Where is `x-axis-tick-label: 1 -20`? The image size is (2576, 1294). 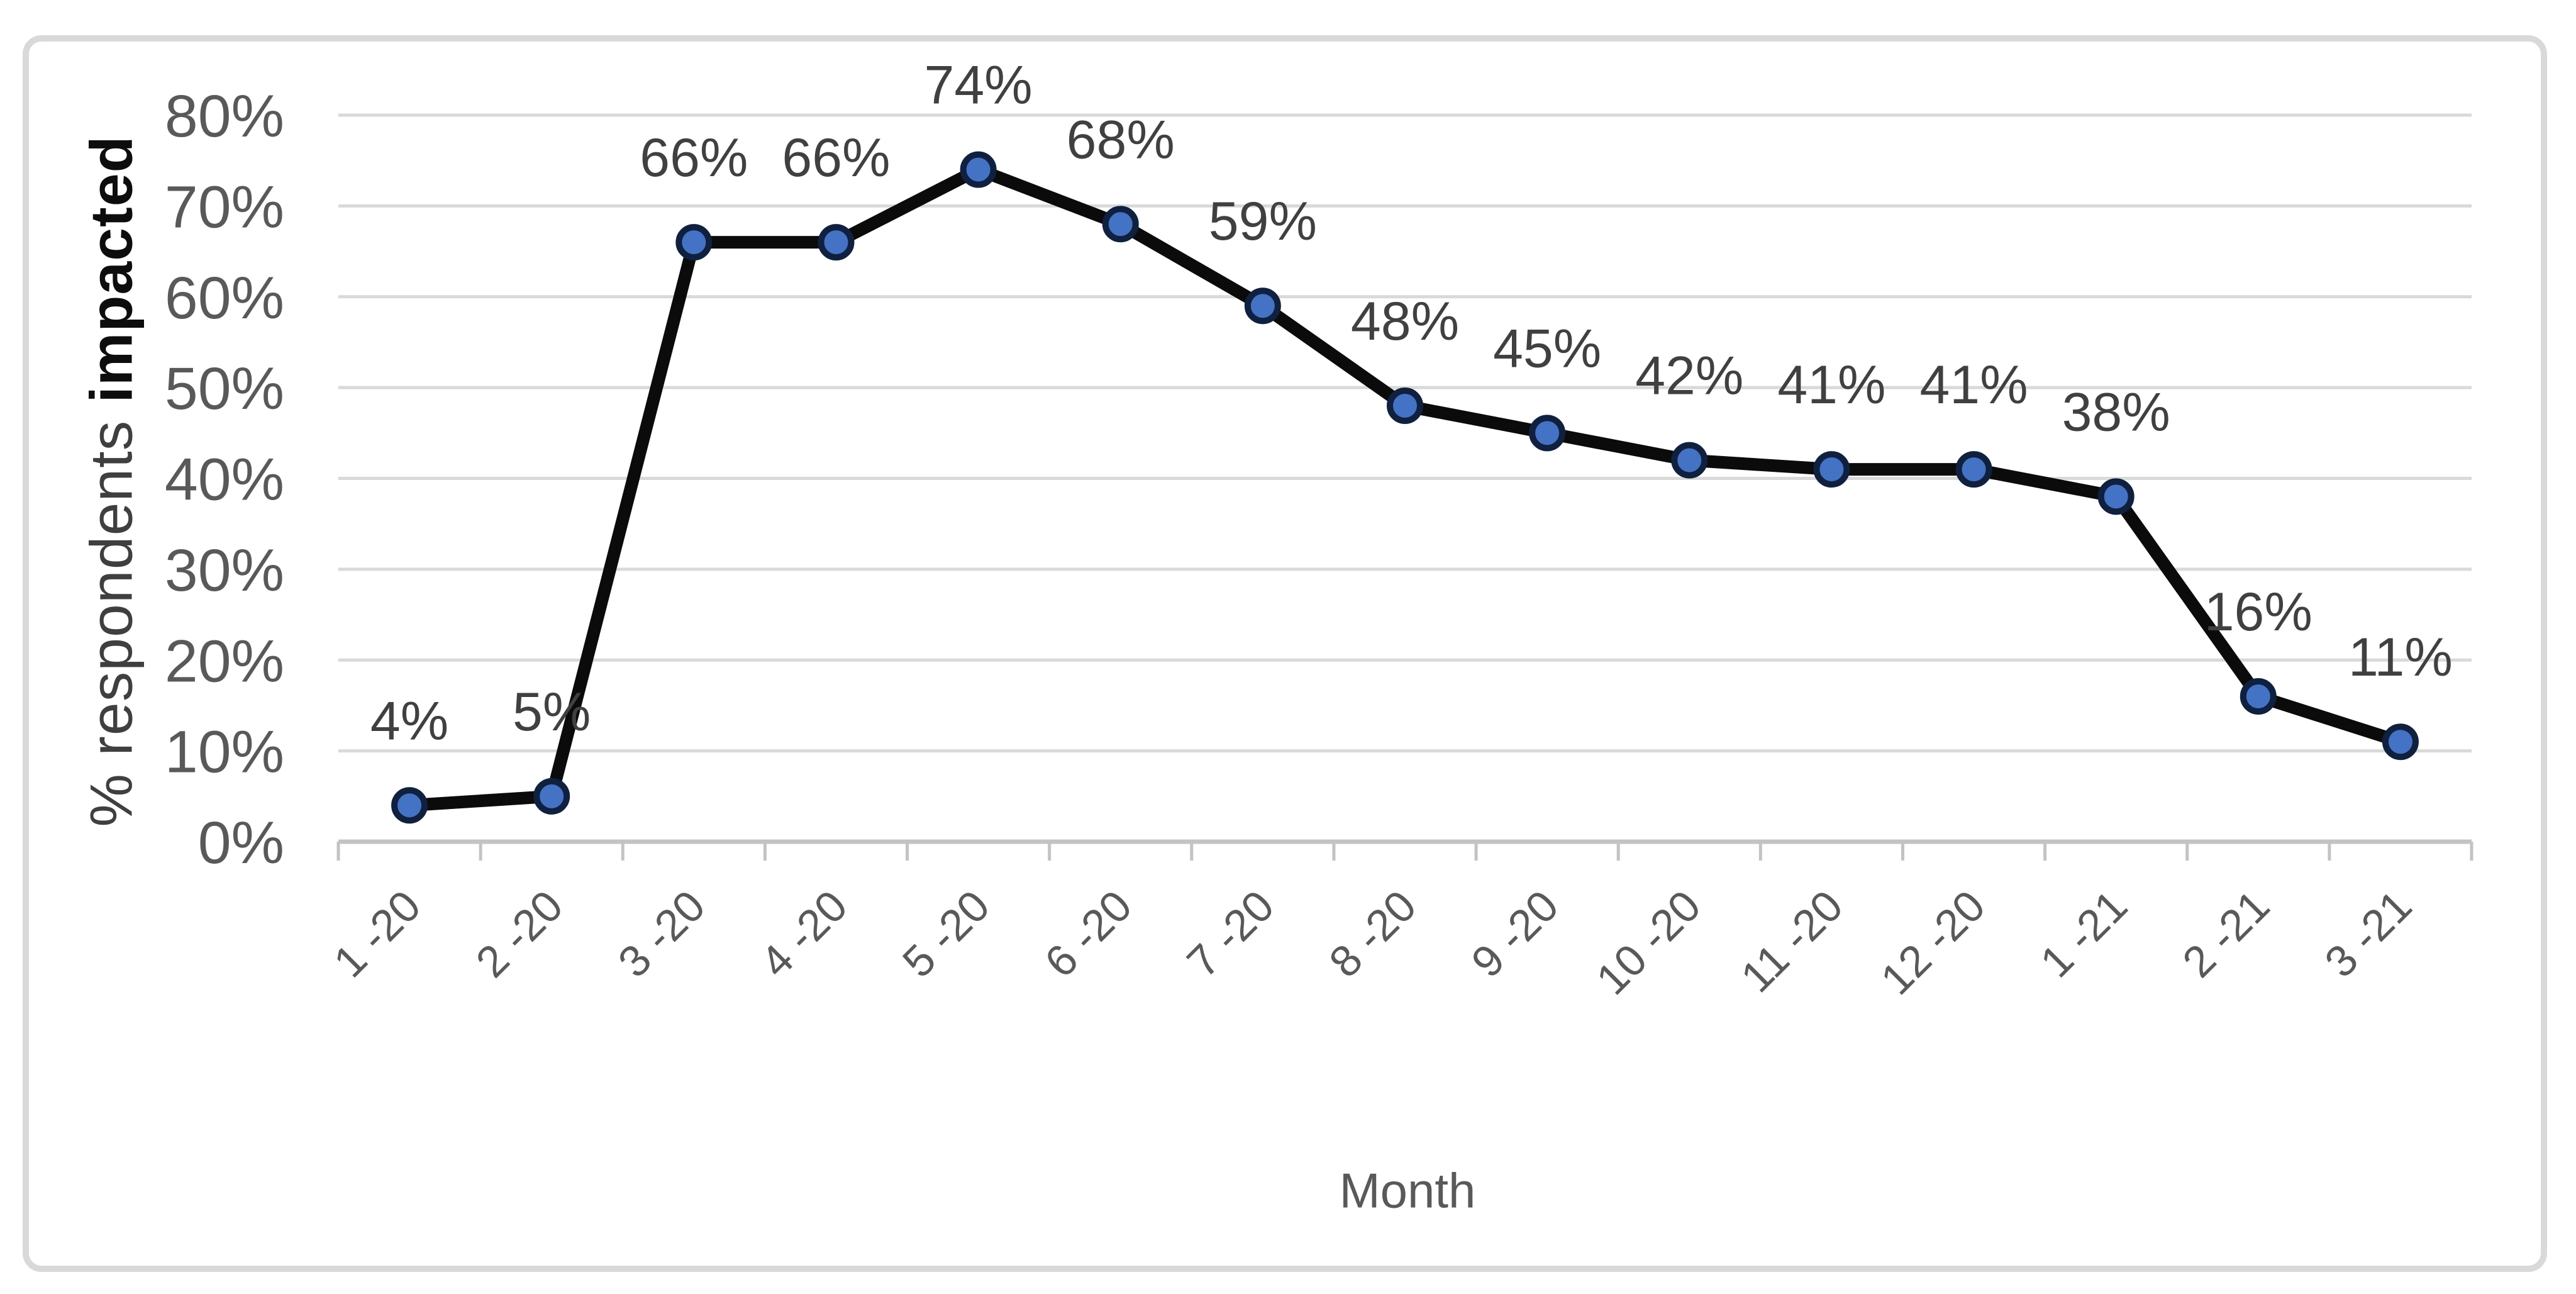
x-axis-tick-label: 1 -20 is located at coordinates (377, 933).